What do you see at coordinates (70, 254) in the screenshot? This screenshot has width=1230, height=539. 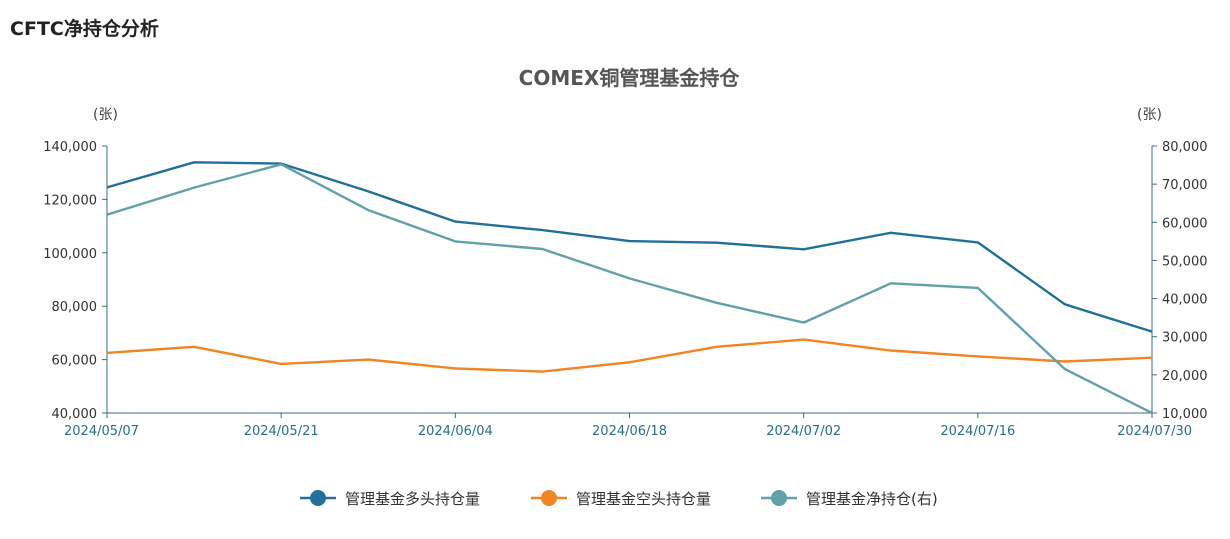 I see `left-ytick-label: 100,000` at bounding box center [70, 254].